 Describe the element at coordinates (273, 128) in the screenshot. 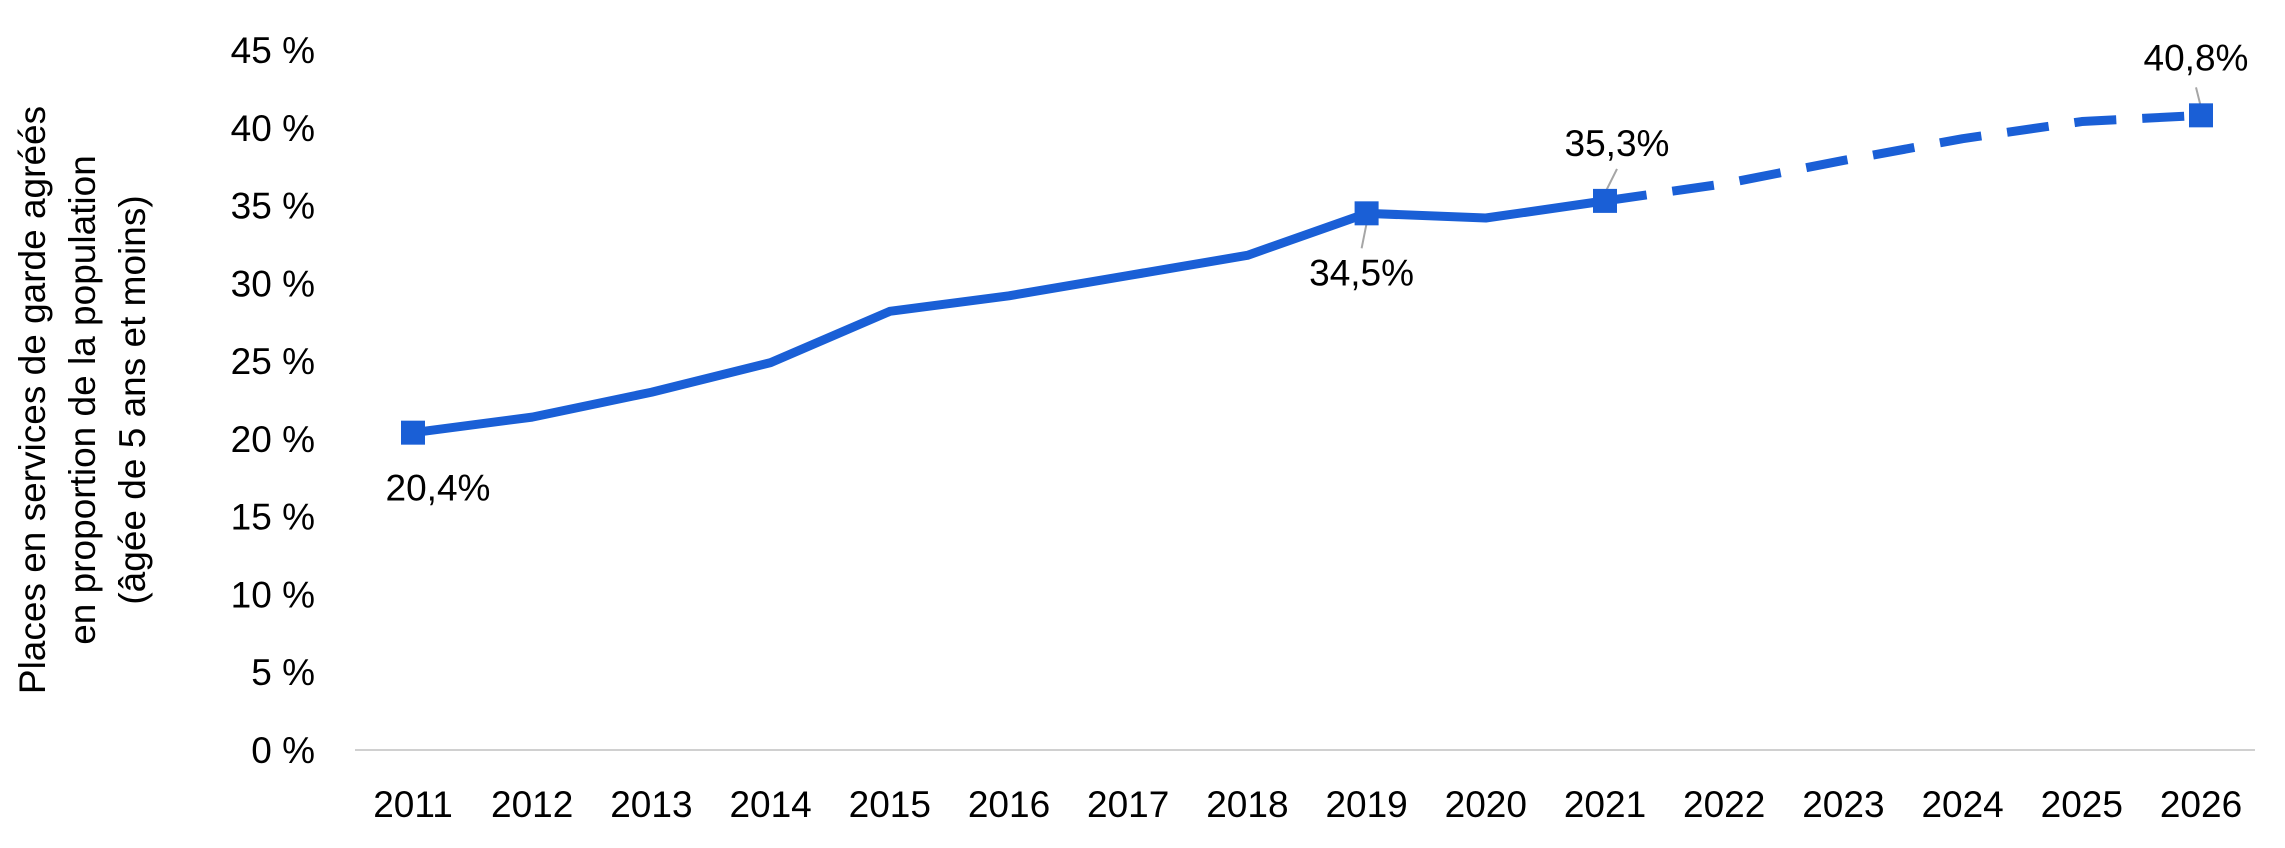

I see `y-tick-label: 40 %` at that location.